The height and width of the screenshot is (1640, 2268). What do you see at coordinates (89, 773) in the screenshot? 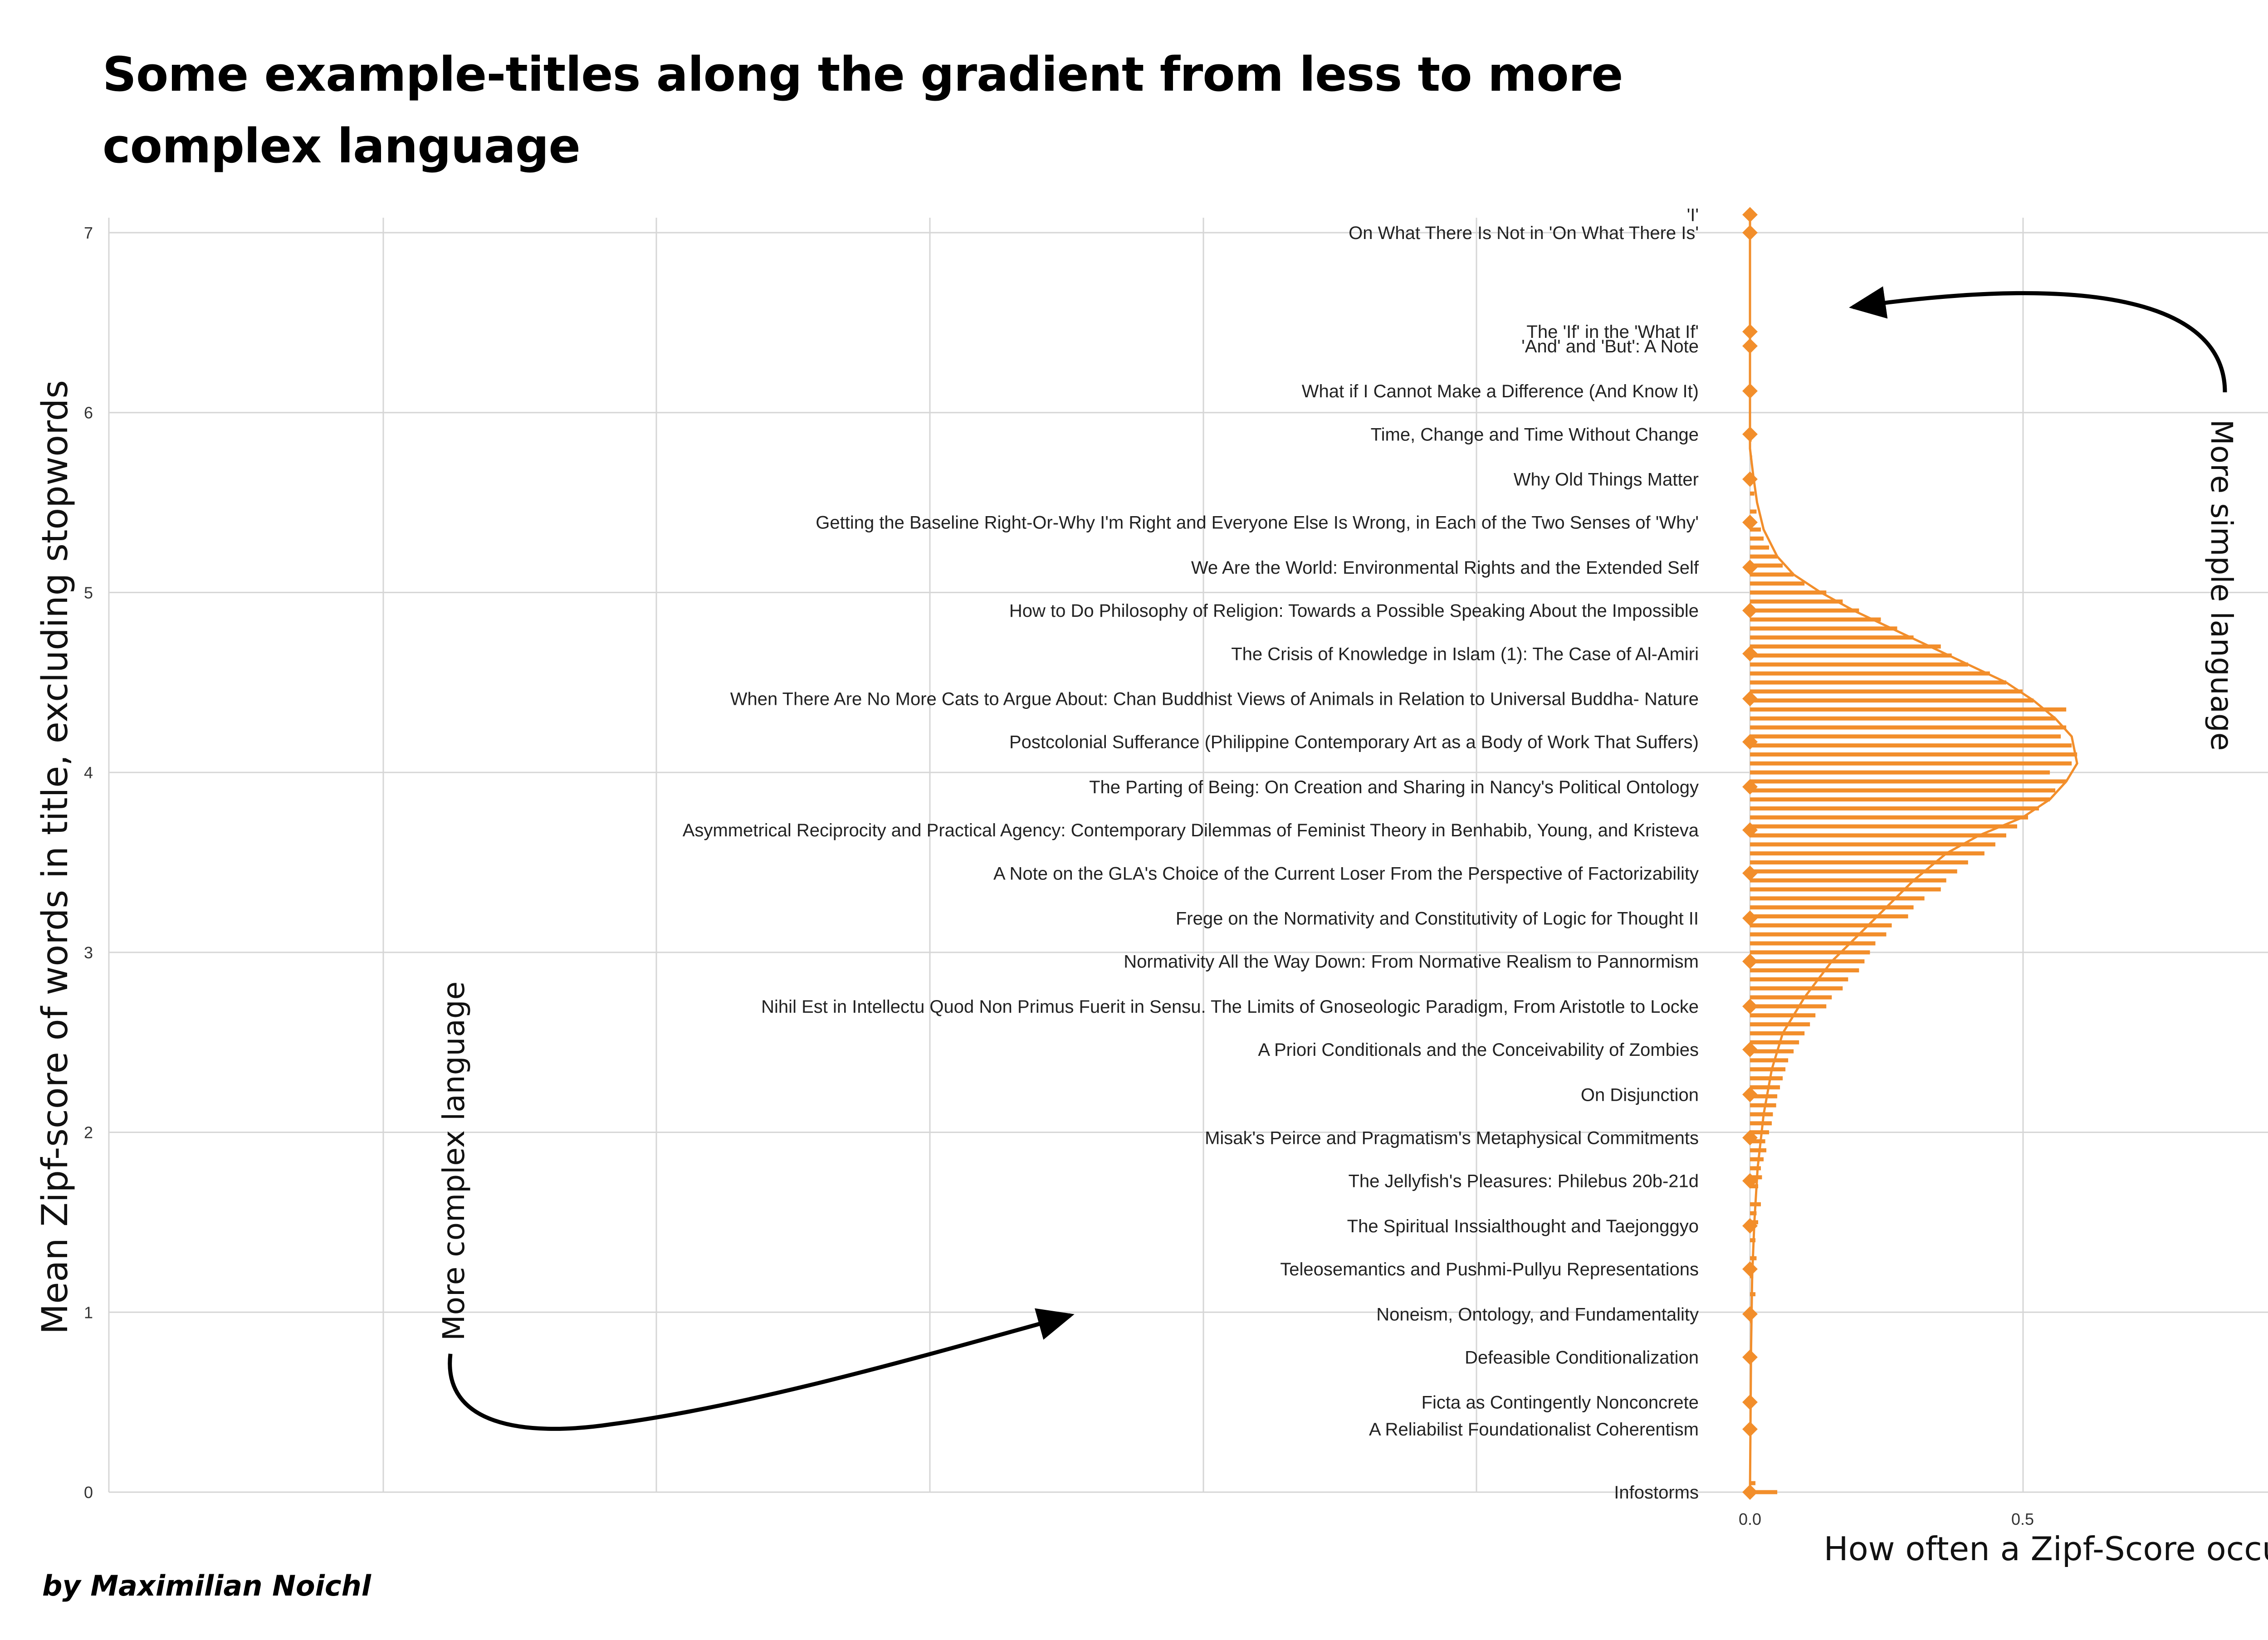
I see `y-tick-label: 4` at bounding box center [89, 773].